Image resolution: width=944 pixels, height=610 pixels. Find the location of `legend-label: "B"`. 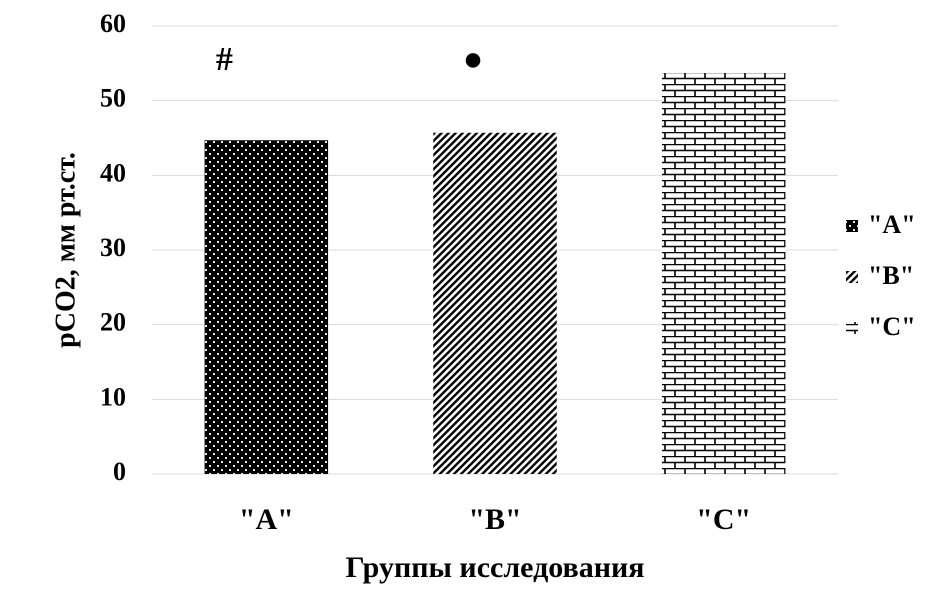

legend-label: "B" is located at coordinates (891, 275).